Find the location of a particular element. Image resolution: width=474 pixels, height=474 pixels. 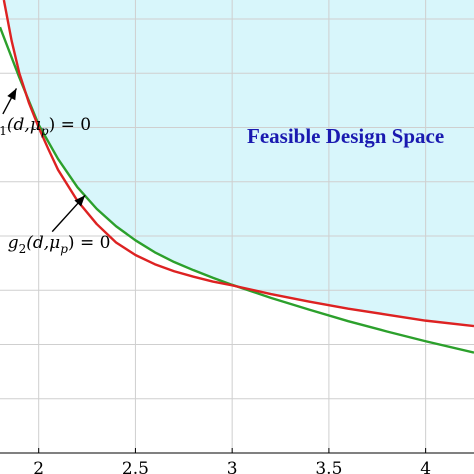

annotations: g1(d,μp) = 0 g2(d,μp) = 0 is located at coordinates (55, 172).